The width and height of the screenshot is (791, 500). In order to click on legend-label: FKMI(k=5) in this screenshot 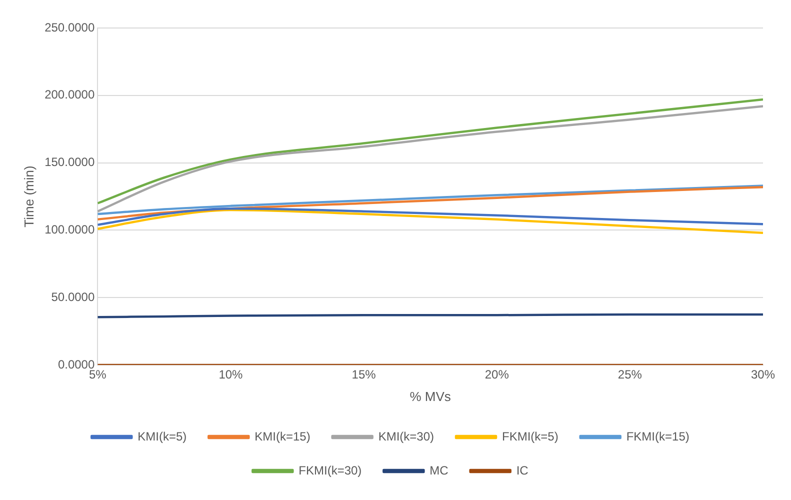, I will do `click(530, 436)`.